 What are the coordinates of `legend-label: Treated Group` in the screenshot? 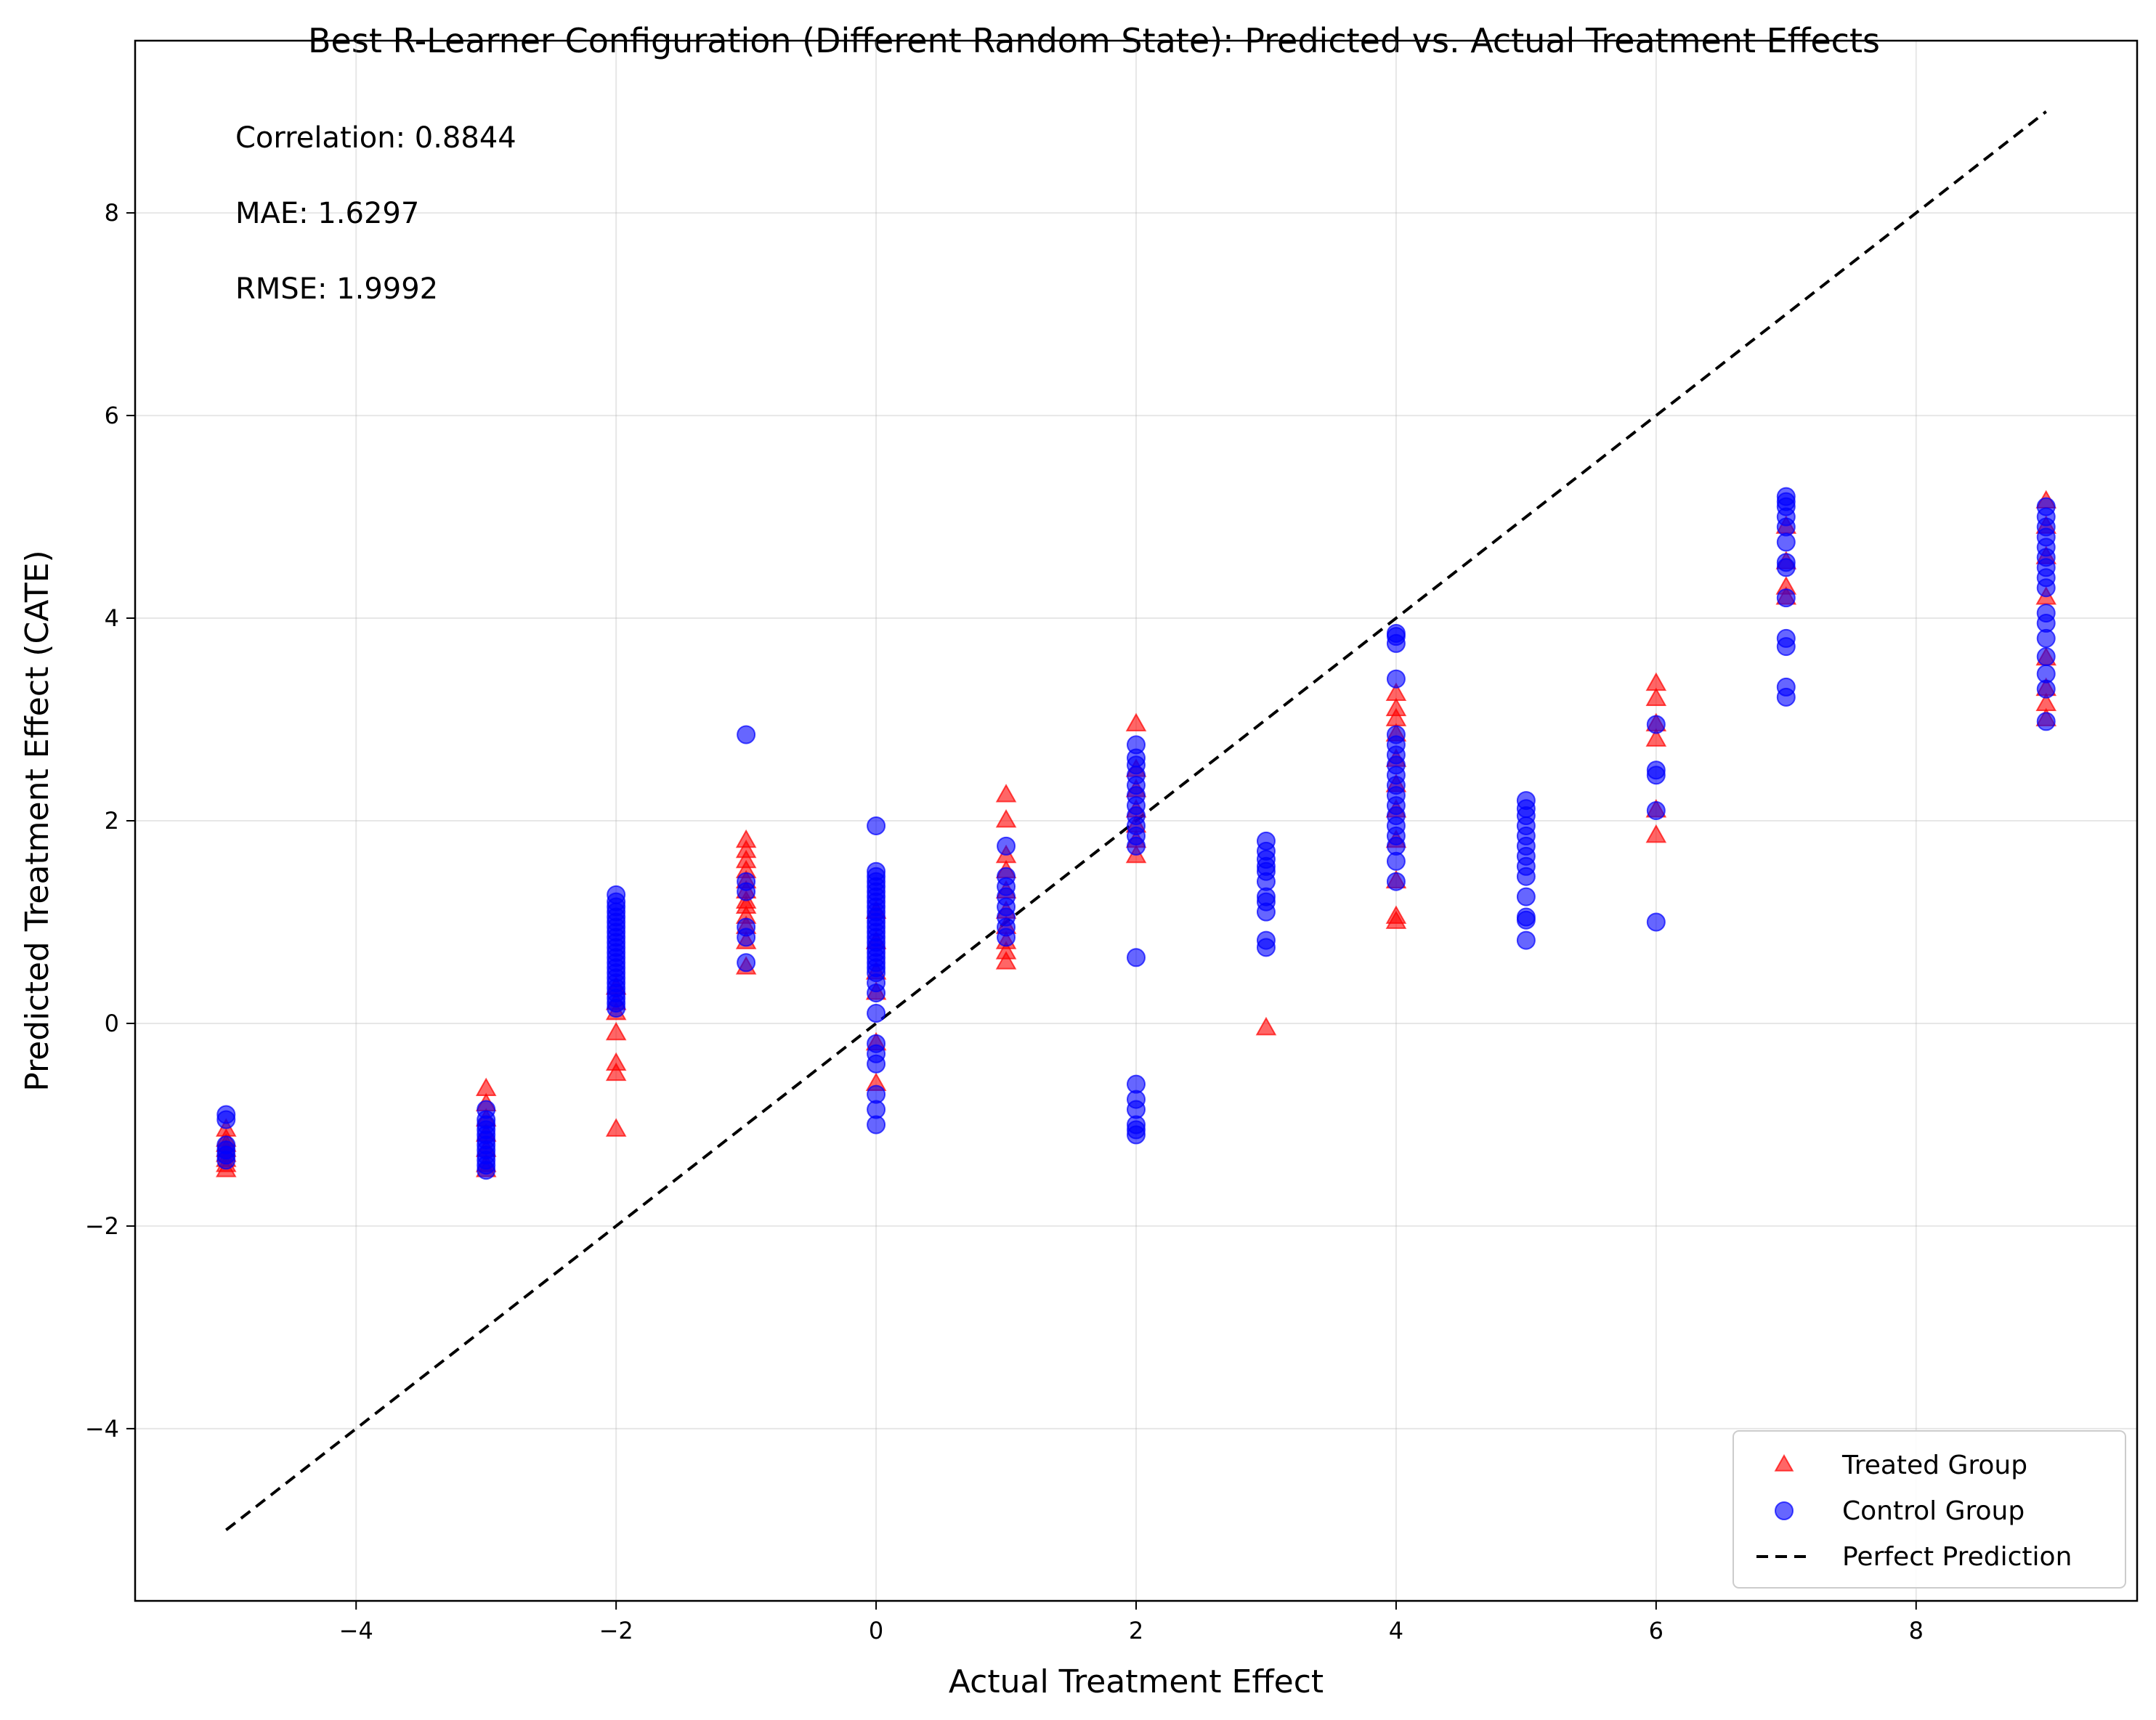 It's located at (1934, 1465).